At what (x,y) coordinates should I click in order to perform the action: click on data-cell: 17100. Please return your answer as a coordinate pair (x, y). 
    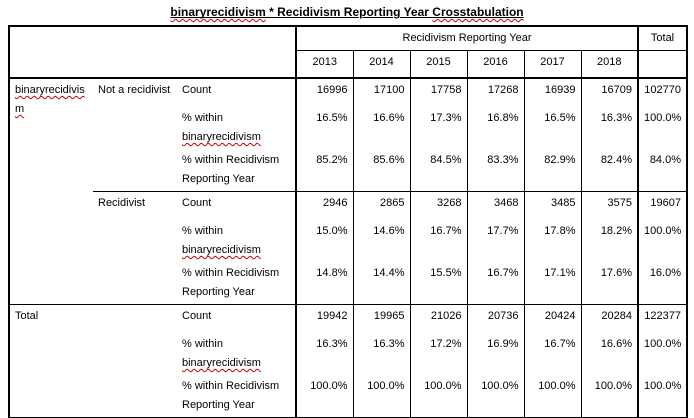
    Looking at the image, I should click on (381, 92).